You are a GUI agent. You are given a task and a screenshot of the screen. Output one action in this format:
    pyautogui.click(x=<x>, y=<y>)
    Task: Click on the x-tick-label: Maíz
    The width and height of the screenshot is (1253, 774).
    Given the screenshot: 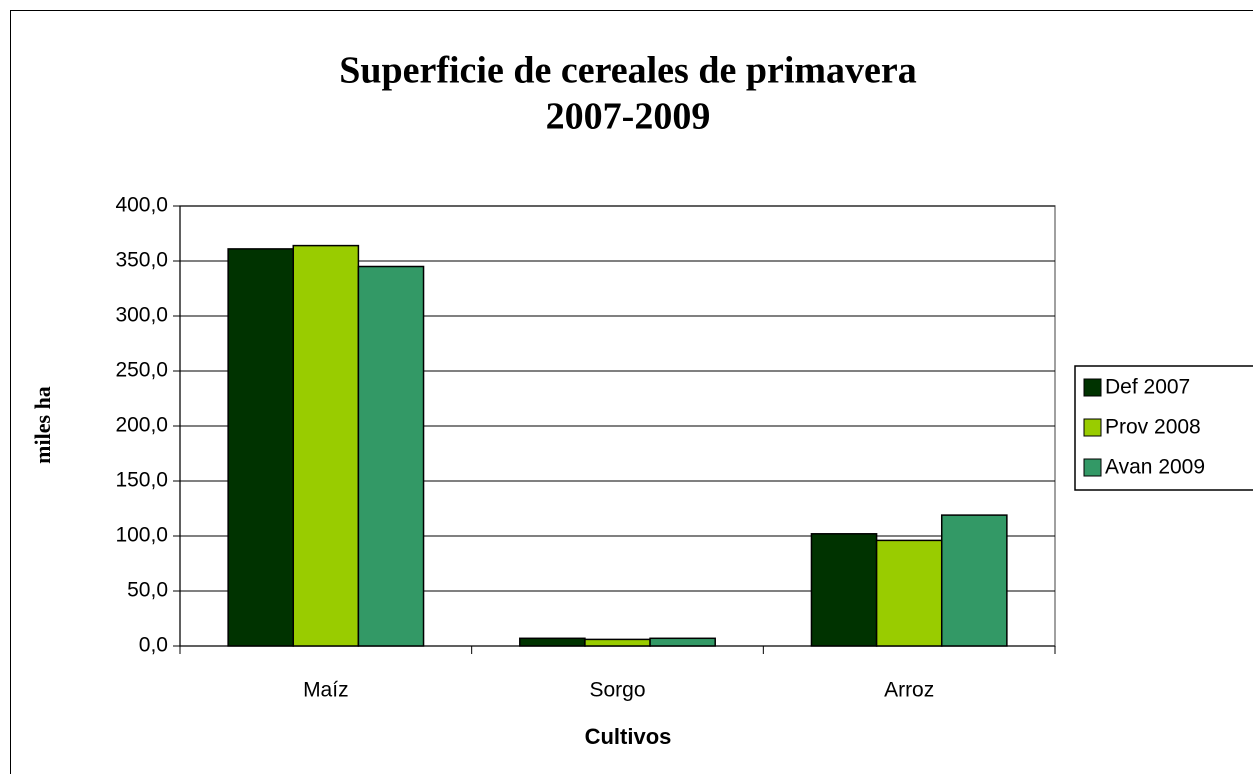 What is the action you would take?
    pyautogui.click(x=326, y=690)
    